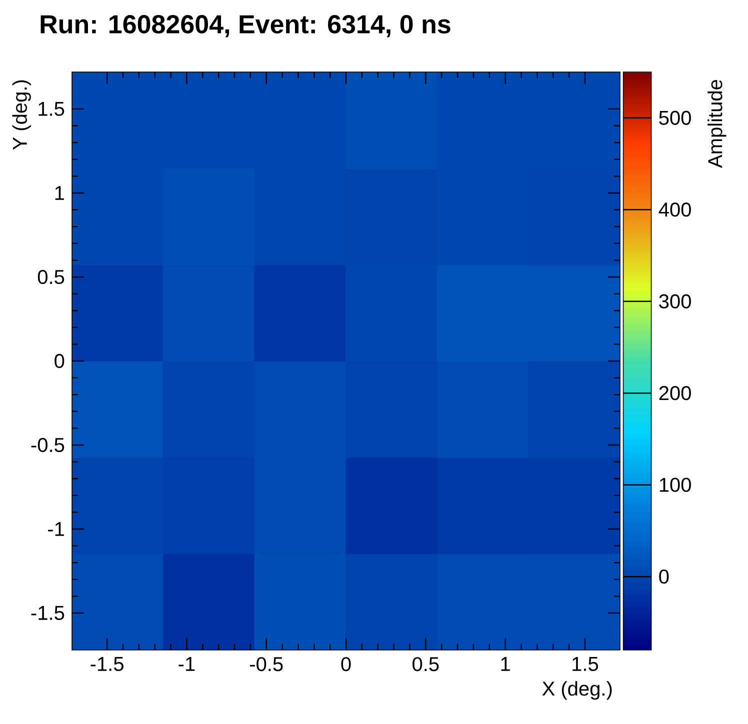 The image size is (748, 724). What do you see at coordinates (675, 485) in the screenshot?
I see `color-bar-label: 100` at bounding box center [675, 485].